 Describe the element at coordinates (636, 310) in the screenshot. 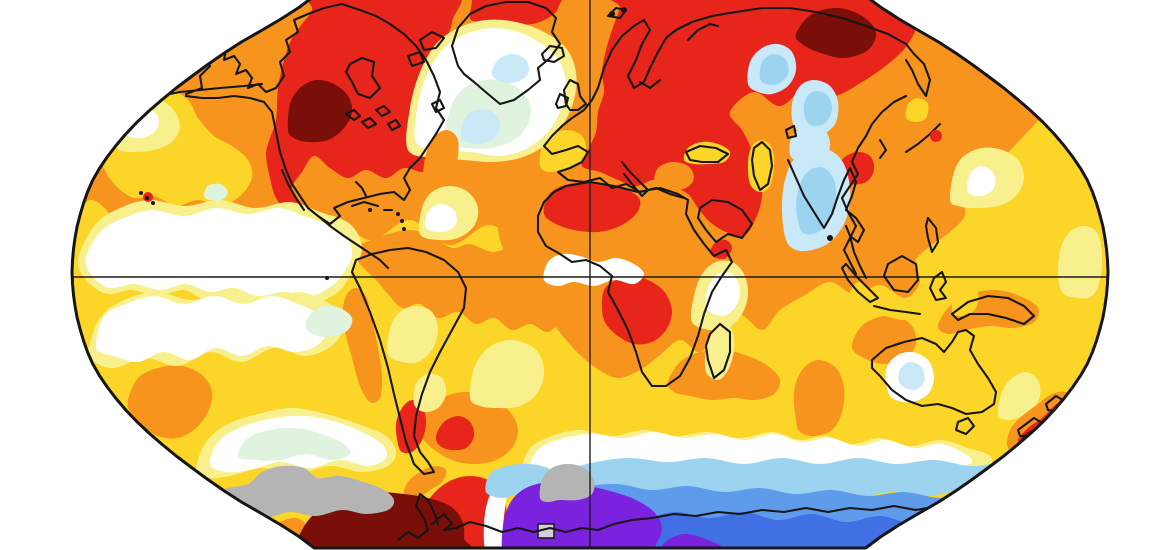

I see `congo-hot-region` at that location.